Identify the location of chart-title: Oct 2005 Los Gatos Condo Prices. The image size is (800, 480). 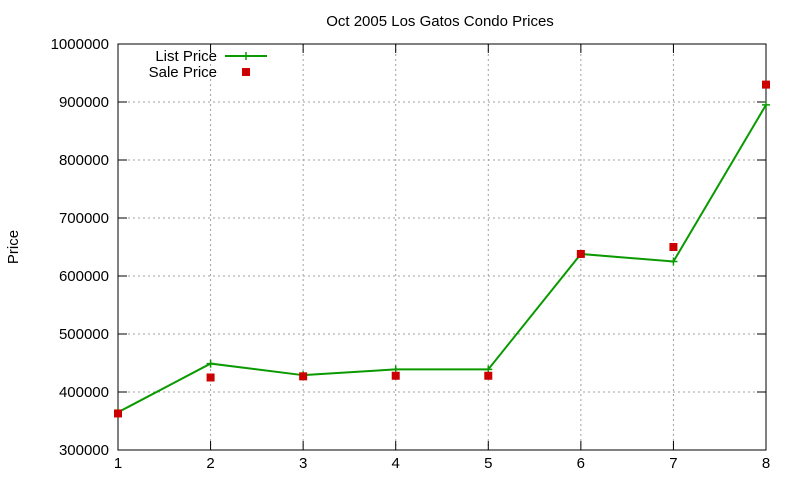
(440, 21).